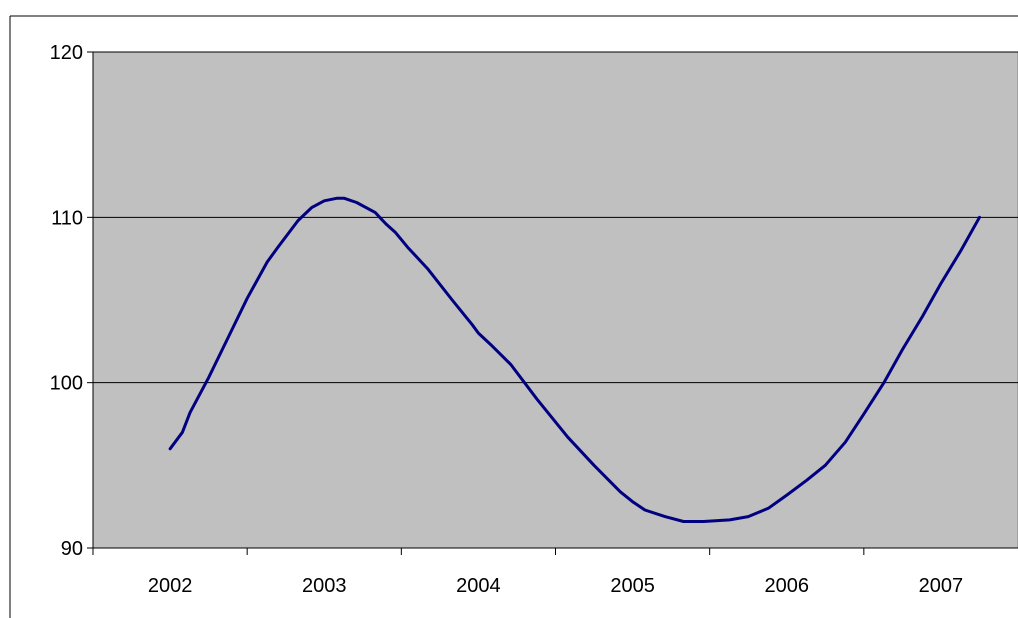 The image size is (1018, 618). Describe the element at coordinates (66, 53) in the screenshot. I see `y-tick-label: 120` at that location.